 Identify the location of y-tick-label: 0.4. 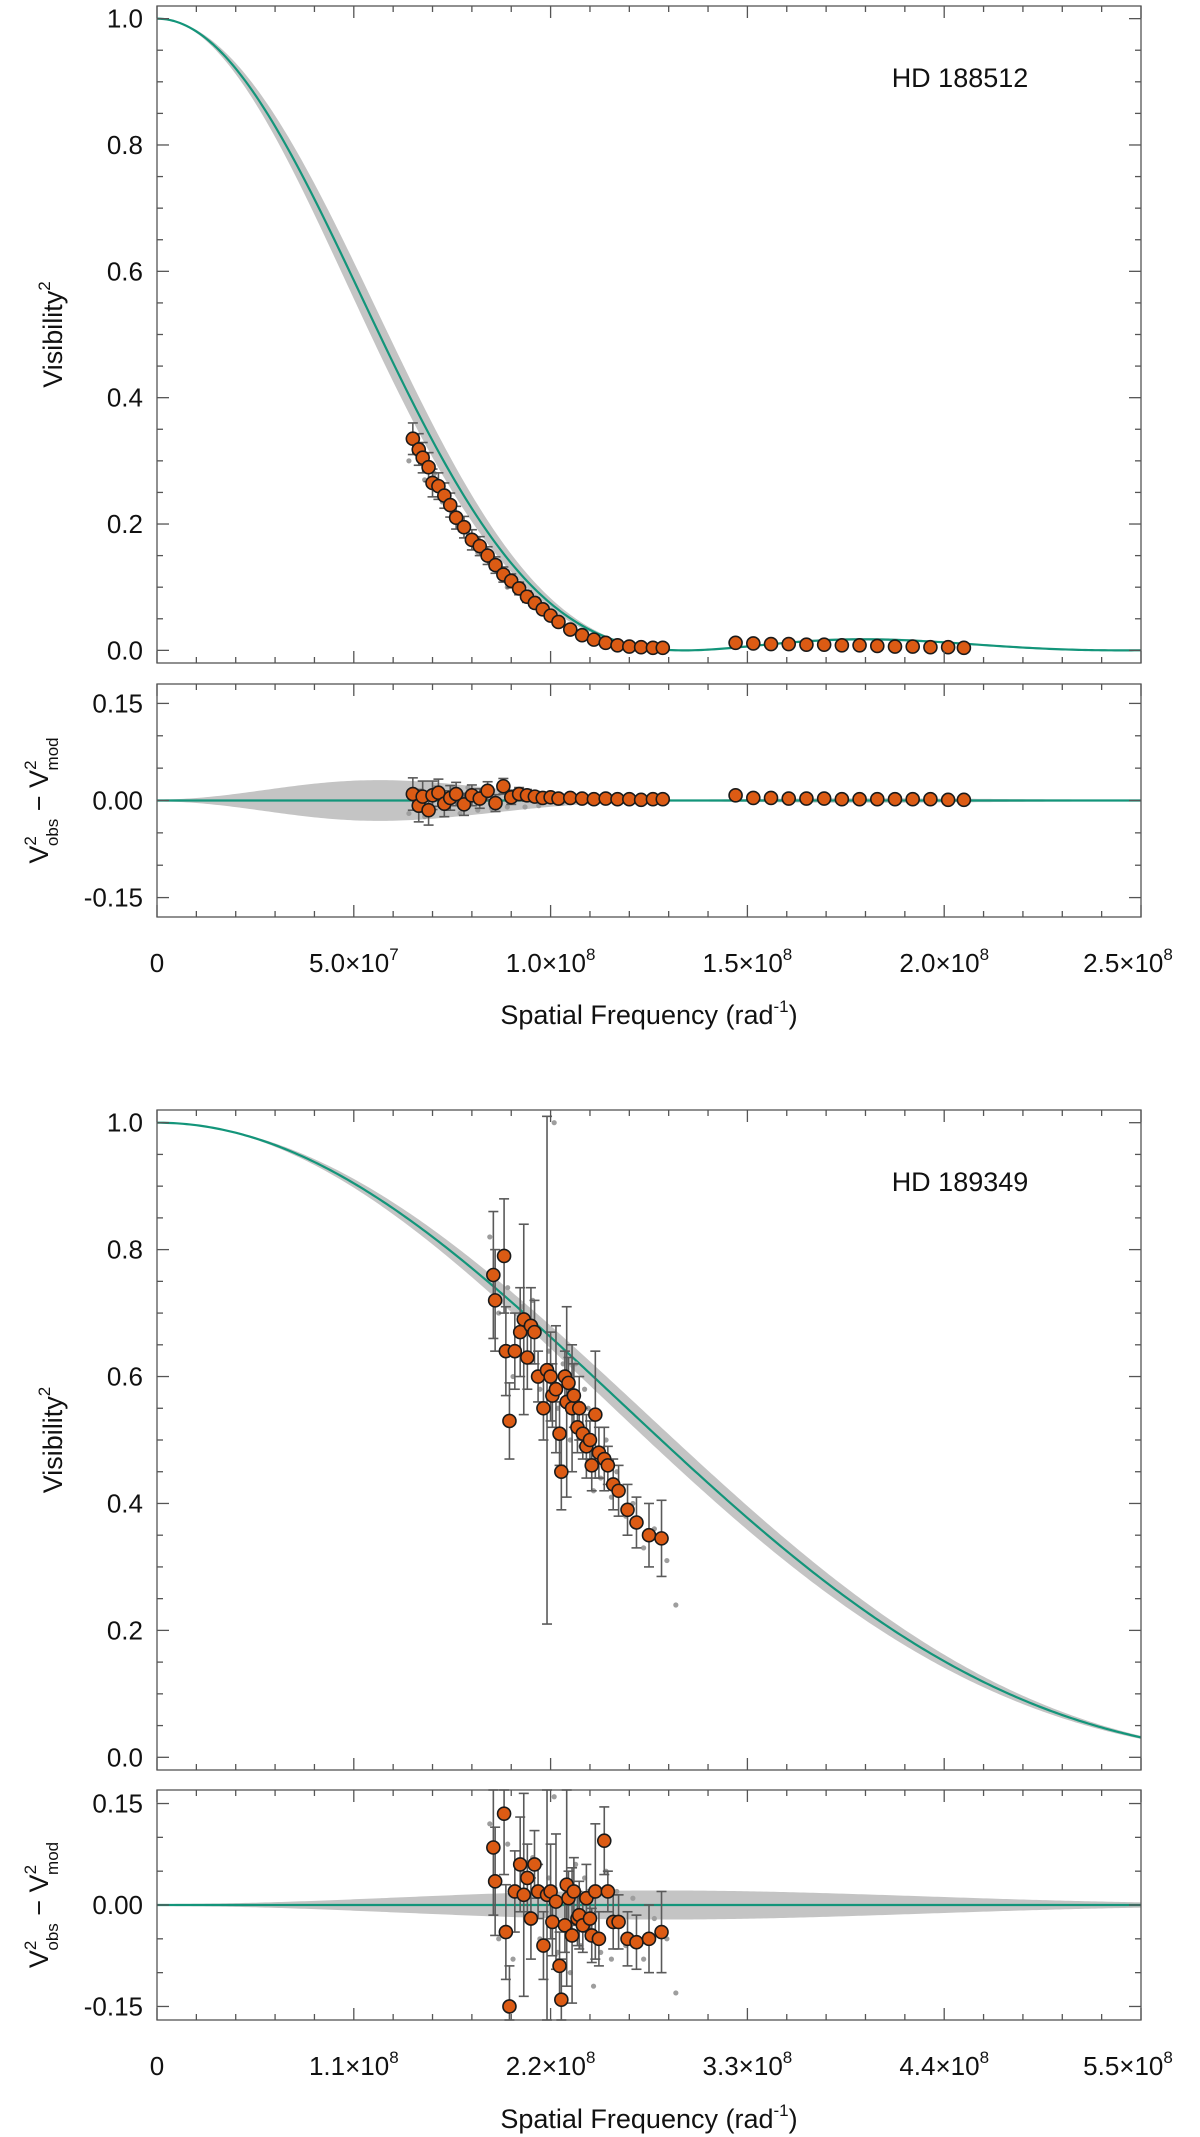
(125, 1503).